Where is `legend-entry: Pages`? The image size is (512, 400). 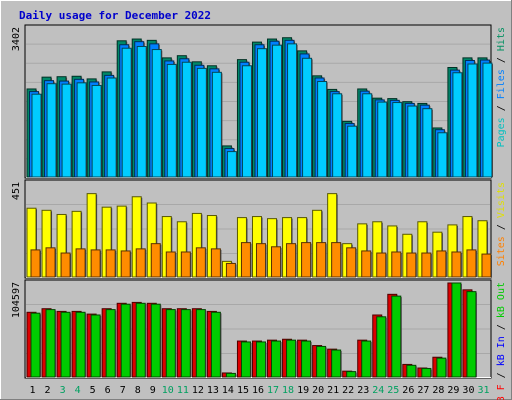
legend-entry: Pages is located at coordinates (501, 132).